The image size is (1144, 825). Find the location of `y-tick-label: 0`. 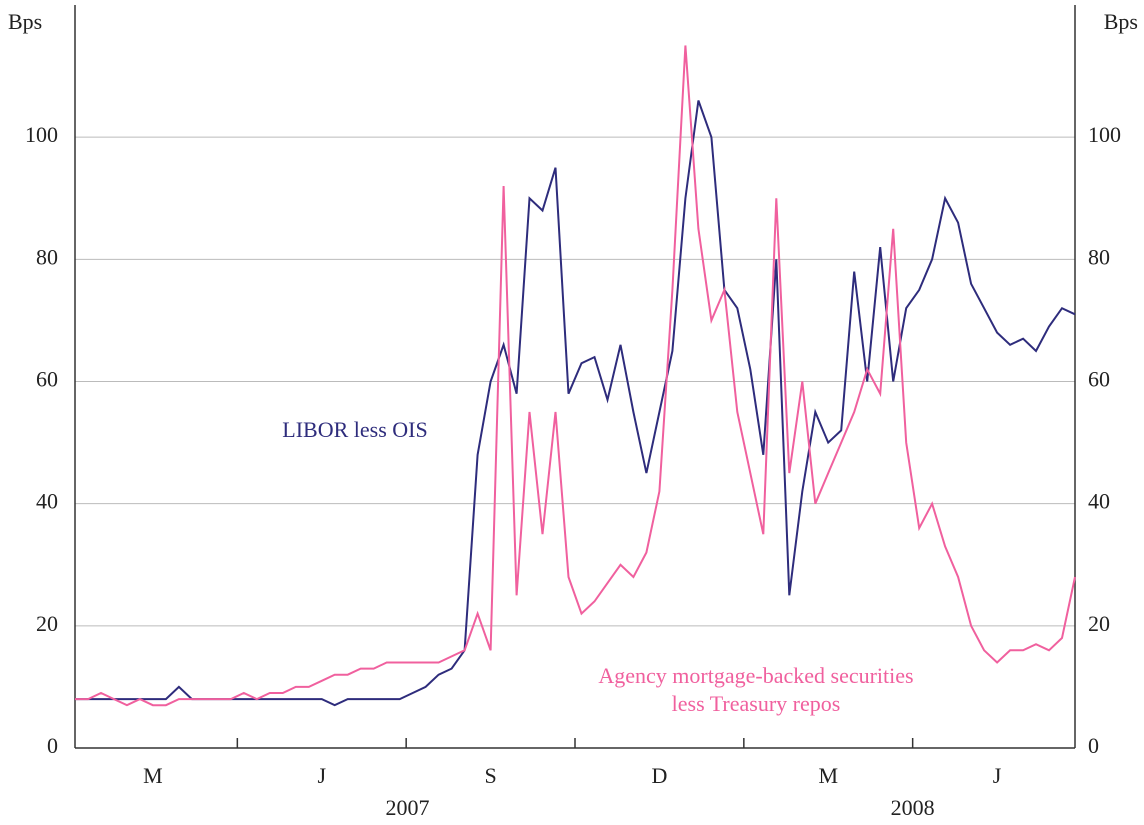

y-tick-label: 0 is located at coordinates (52, 745).